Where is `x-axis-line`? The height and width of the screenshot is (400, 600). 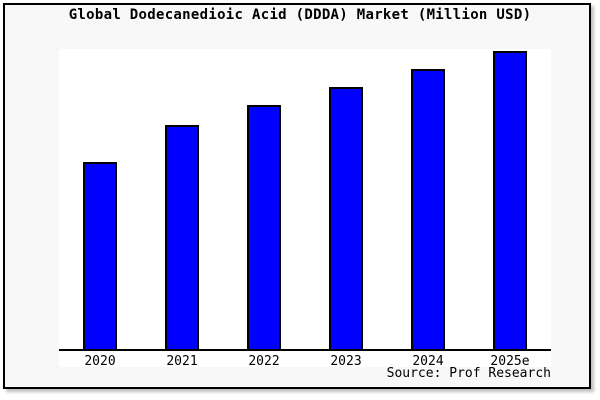 x-axis-line is located at coordinates (305, 350).